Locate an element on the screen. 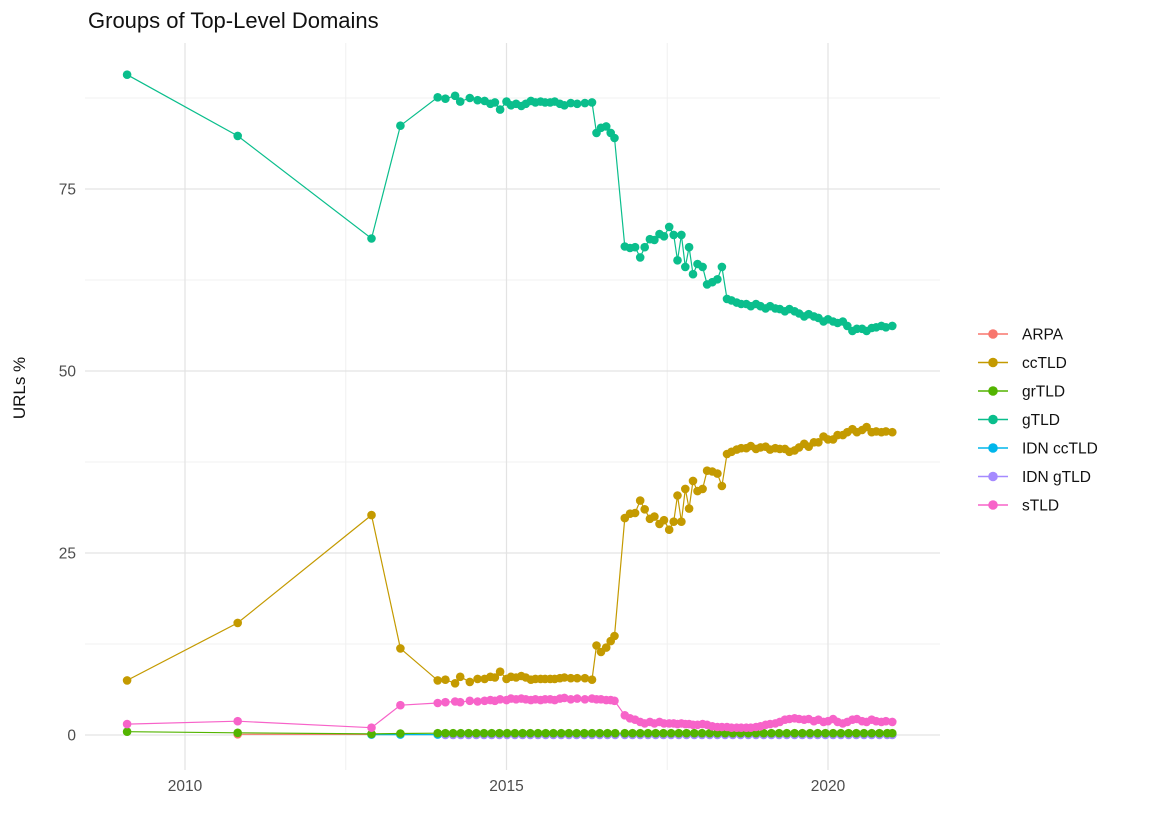  x-axis-tick-label: 2010 is located at coordinates (185, 786).